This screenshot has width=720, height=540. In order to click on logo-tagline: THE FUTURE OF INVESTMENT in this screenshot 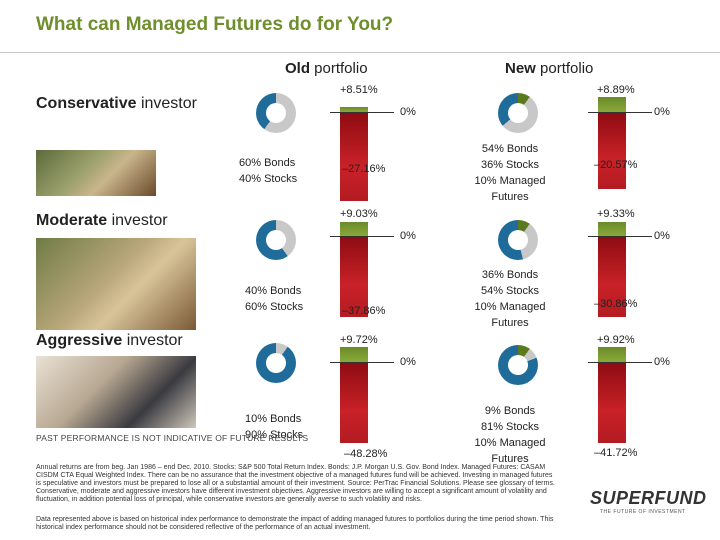, I will do `click(643, 512)`.